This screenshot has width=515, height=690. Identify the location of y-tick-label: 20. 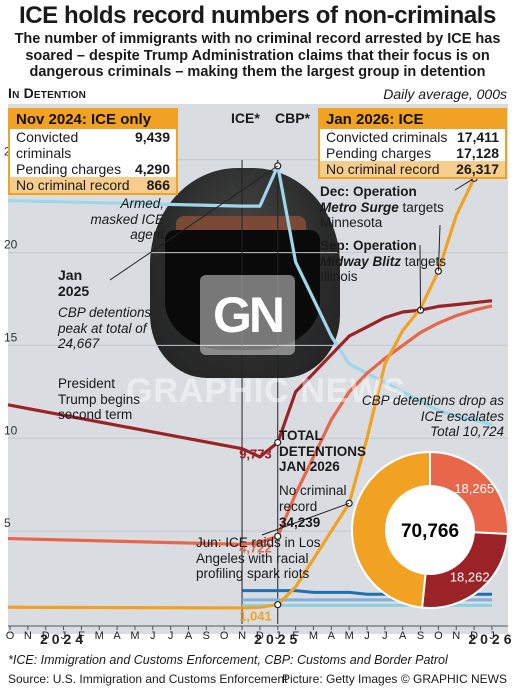
(11, 245).